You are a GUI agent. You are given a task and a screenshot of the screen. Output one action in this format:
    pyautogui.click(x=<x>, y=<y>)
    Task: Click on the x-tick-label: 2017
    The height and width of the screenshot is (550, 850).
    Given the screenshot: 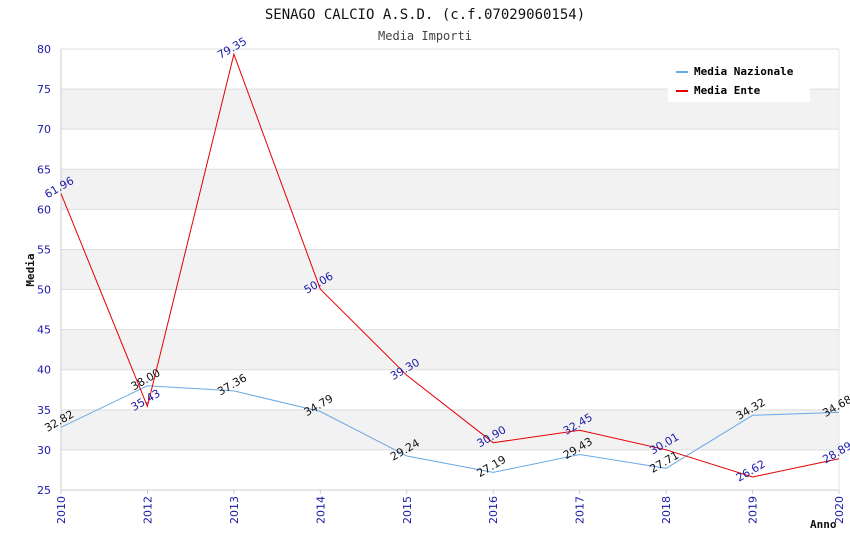 What is the action you would take?
    pyautogui.click(x=580, y=510)
    